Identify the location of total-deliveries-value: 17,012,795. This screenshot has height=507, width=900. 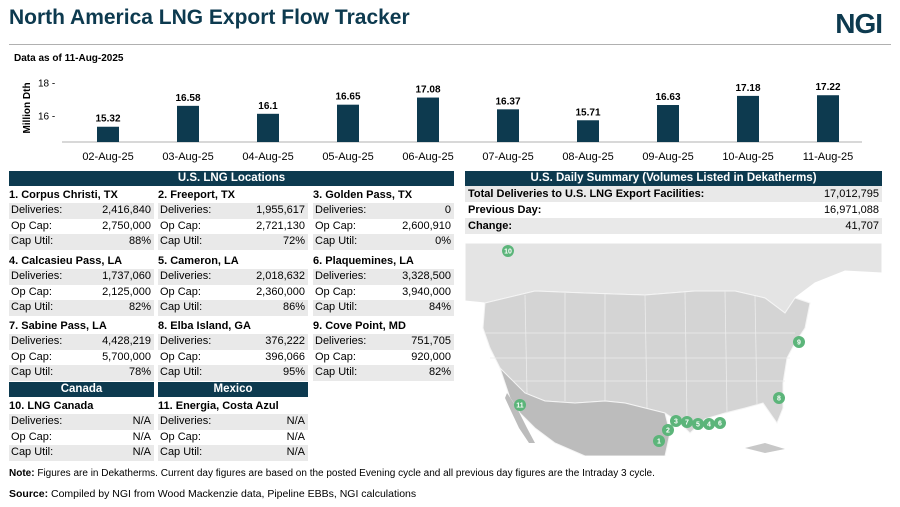
(851, 194).